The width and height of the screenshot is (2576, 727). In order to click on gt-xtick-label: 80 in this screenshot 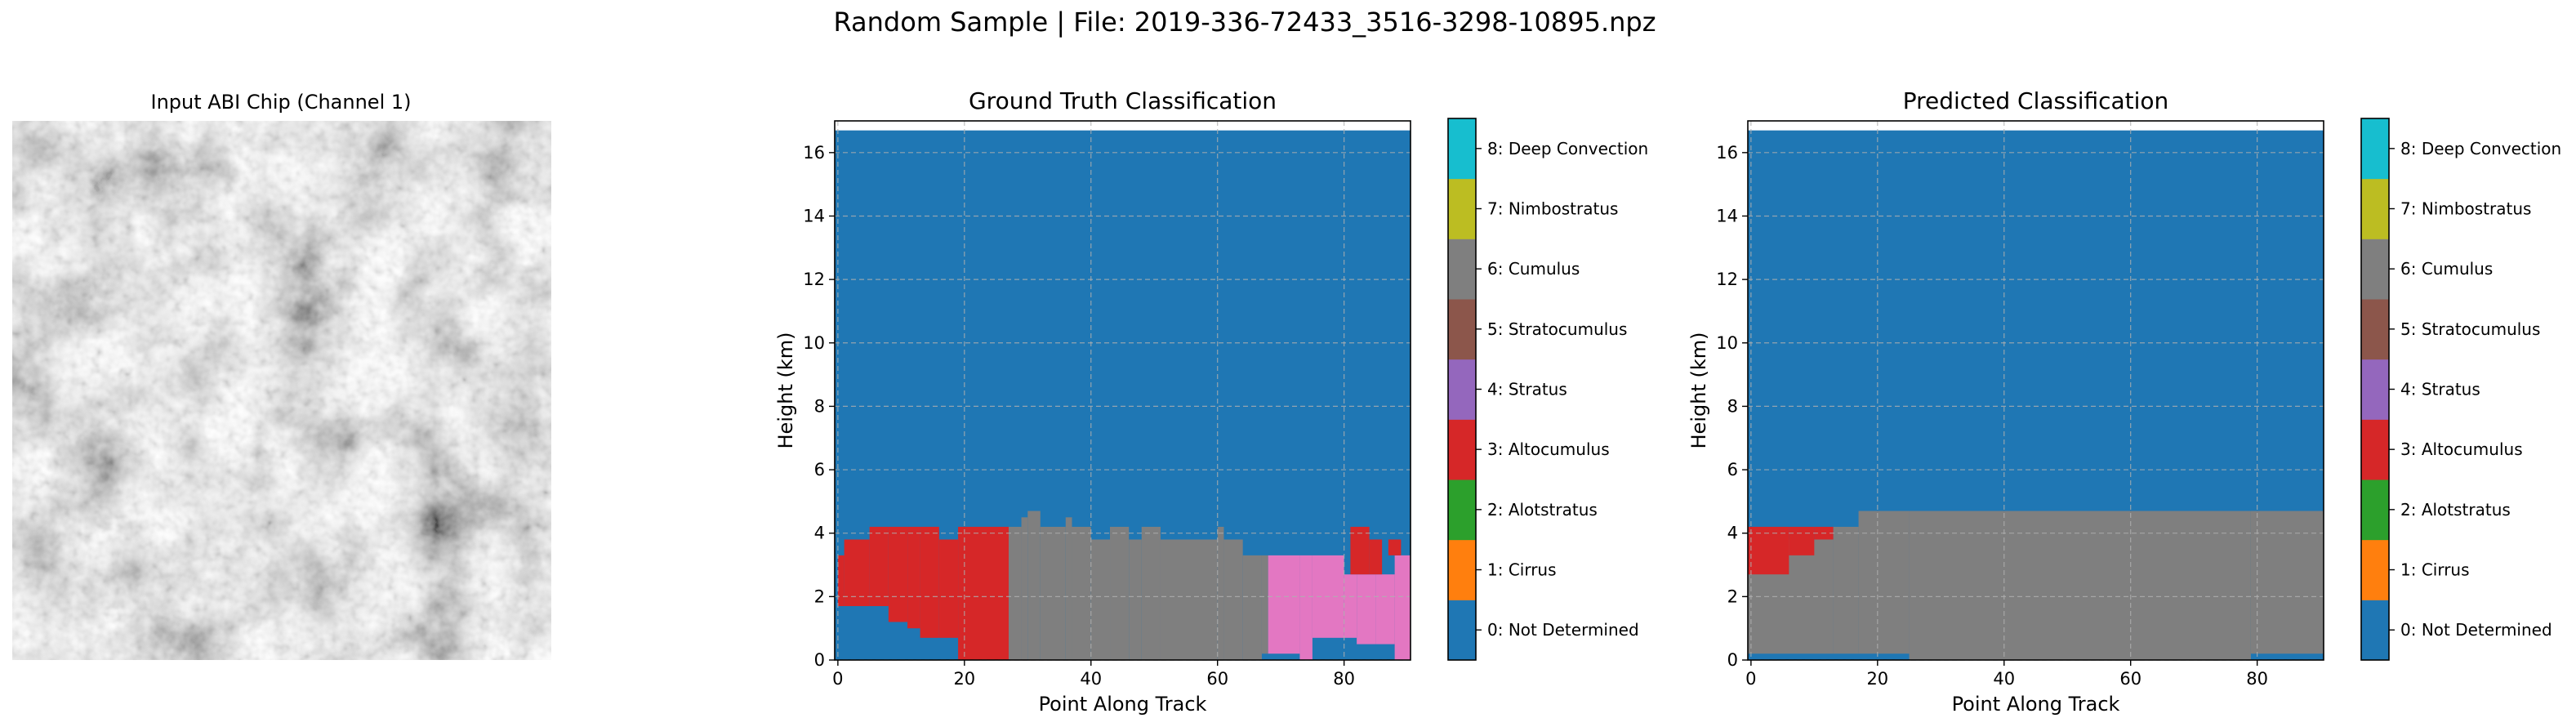, I will do `click(1344, 679)`.